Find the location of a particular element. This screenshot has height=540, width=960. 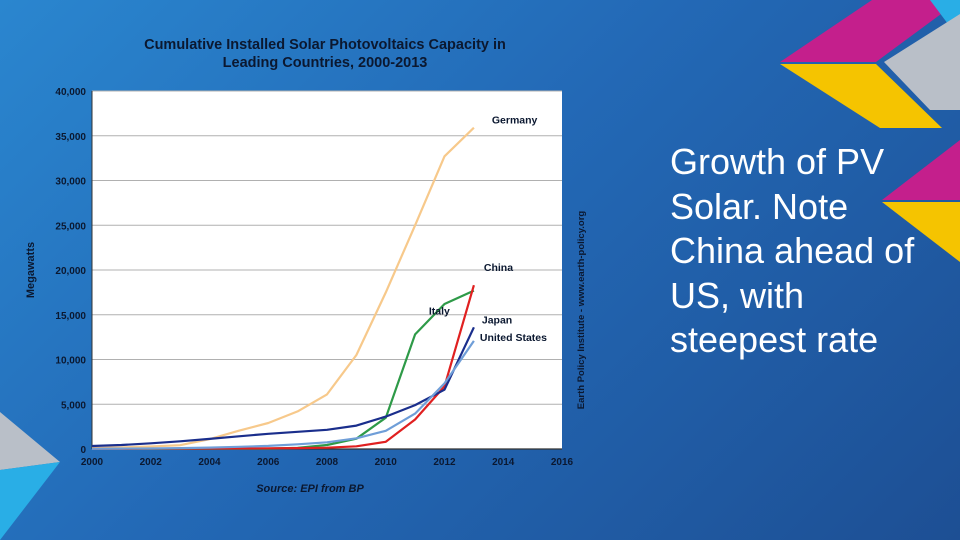

y-axis-label: Megawatts is located at coordinates (31, 270).